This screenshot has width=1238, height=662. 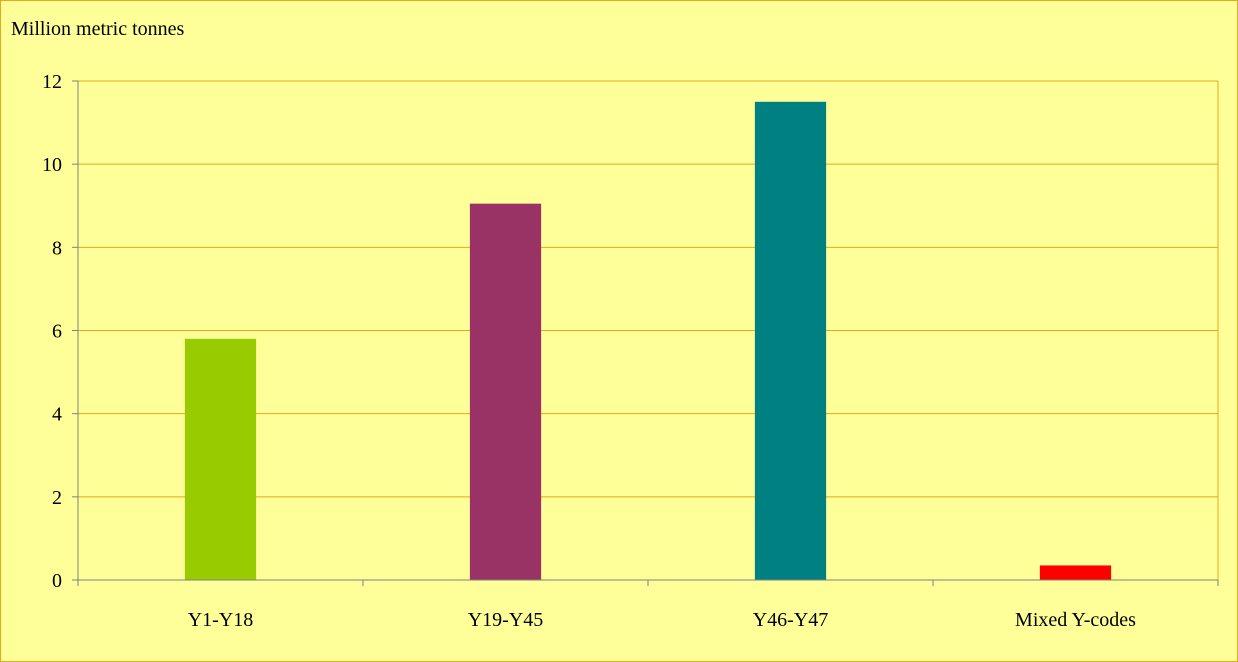 What do you see at coordinates (506, 620) in the screenshot?
I see `x-category-label: Y19-Y45` at bounding box center [506, 620].